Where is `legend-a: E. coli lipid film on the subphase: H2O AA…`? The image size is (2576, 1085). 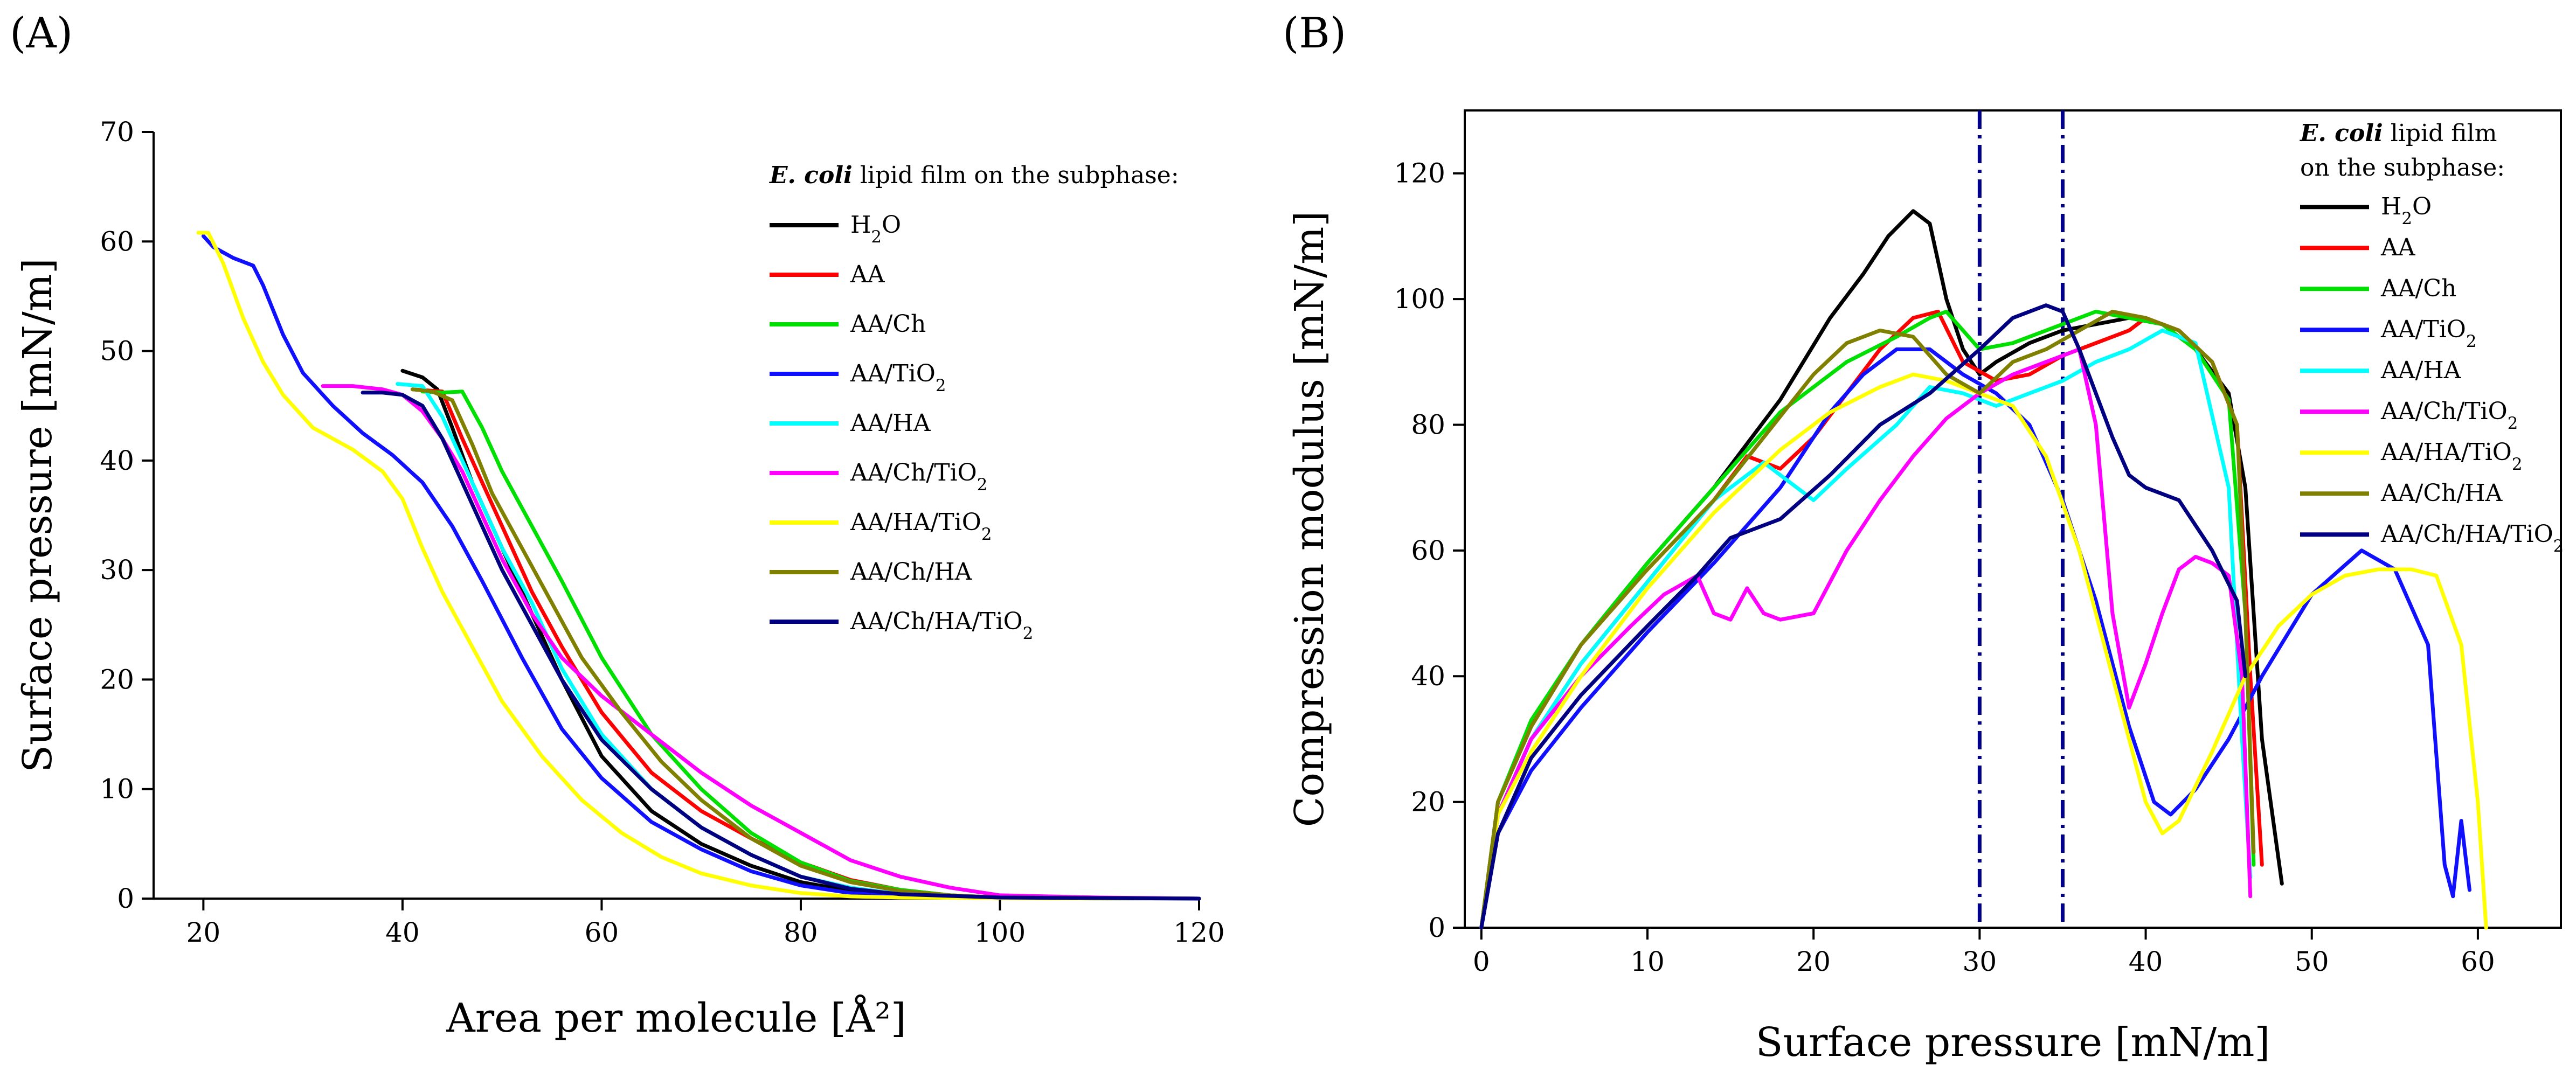
legend-a: E. coli lipid film on the subphase: H2O AA… is located at coordinates (974, 402).